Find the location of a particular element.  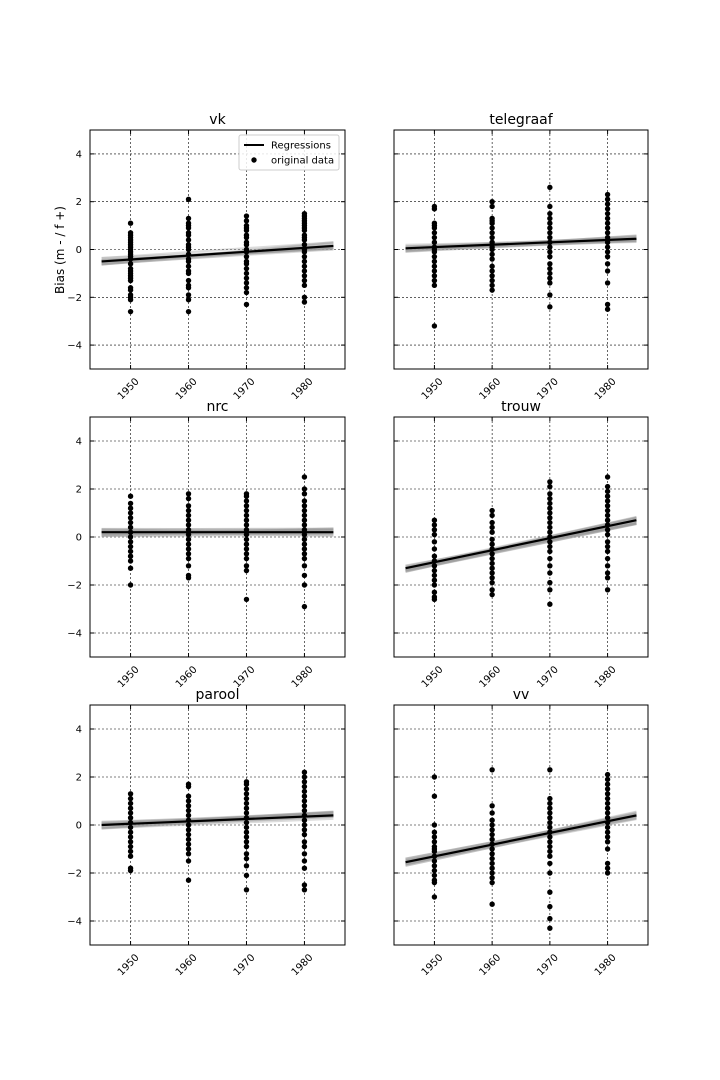

legend-box is located at coordinates (289, 152).